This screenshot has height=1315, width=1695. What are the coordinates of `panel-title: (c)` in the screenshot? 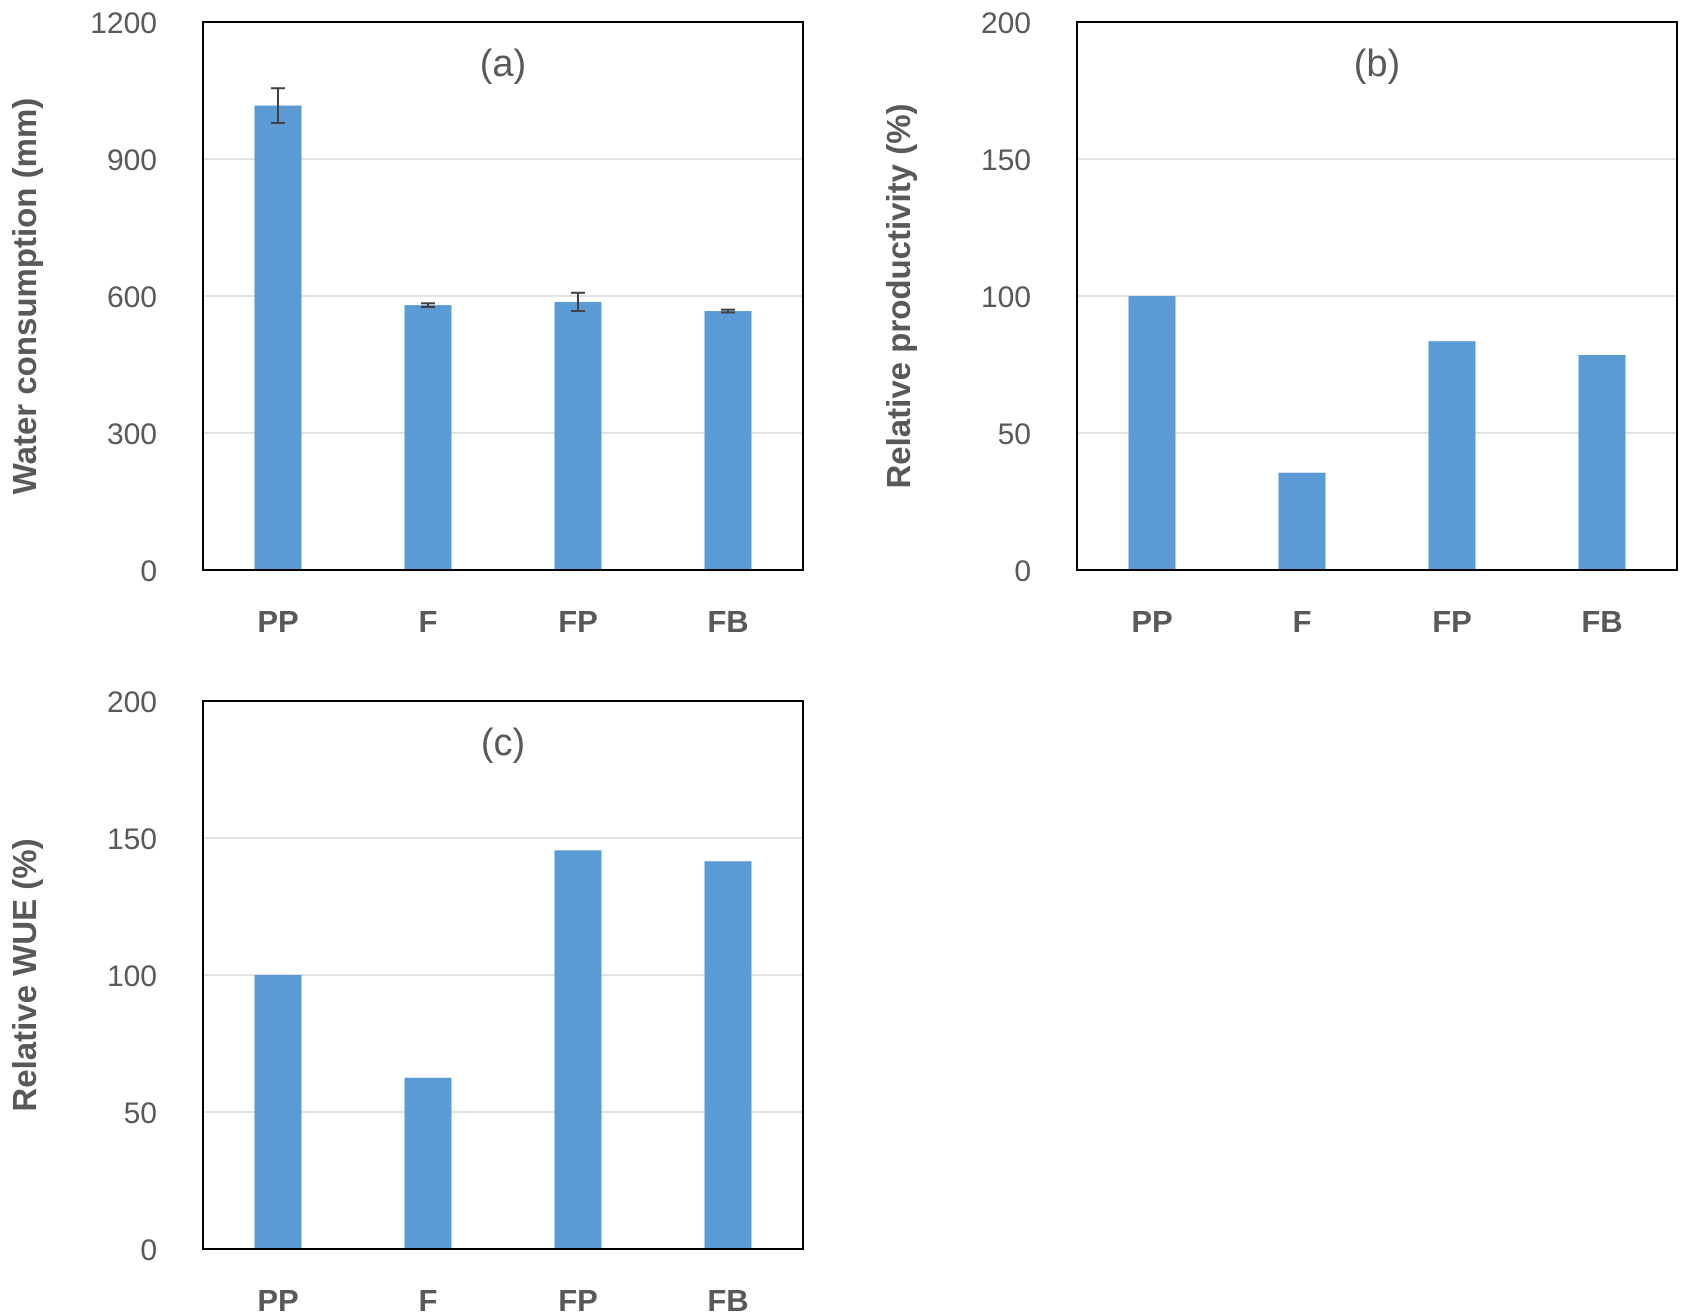 It's located at (503, 743).